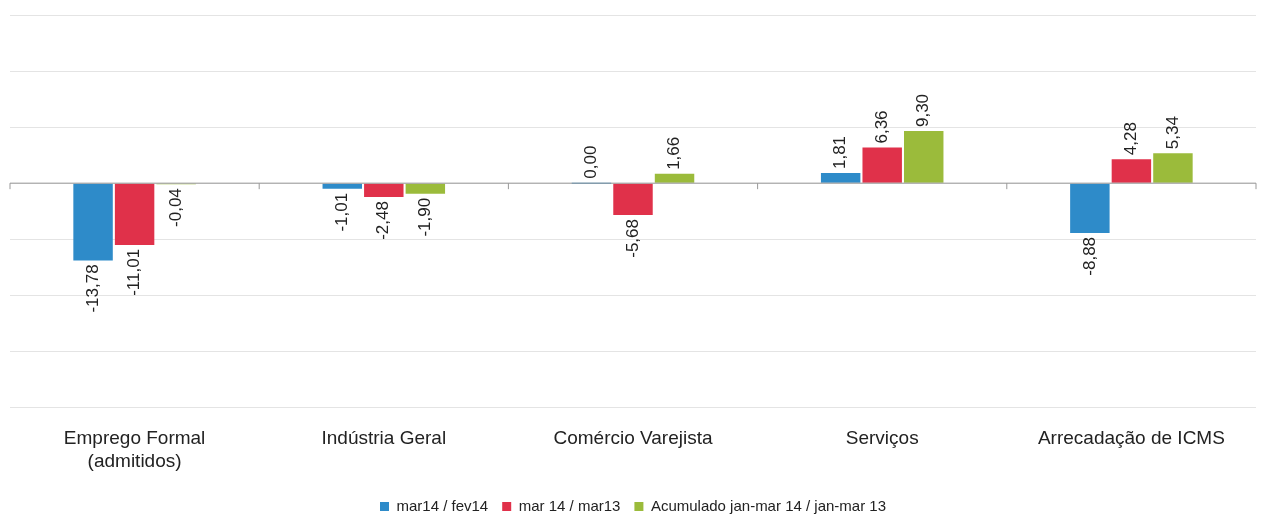  I want to click on data-label: -2,48, so click(383, 220).